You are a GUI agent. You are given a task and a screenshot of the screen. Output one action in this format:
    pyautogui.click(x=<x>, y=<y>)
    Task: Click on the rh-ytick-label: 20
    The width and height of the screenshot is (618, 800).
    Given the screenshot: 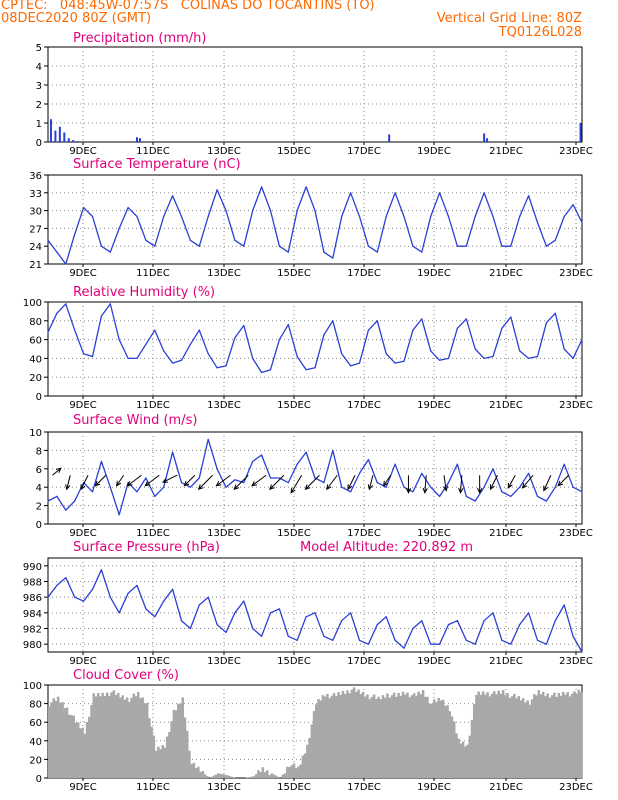 What is the action you would take?
    pyautogui.click(x=35, y=378)
    